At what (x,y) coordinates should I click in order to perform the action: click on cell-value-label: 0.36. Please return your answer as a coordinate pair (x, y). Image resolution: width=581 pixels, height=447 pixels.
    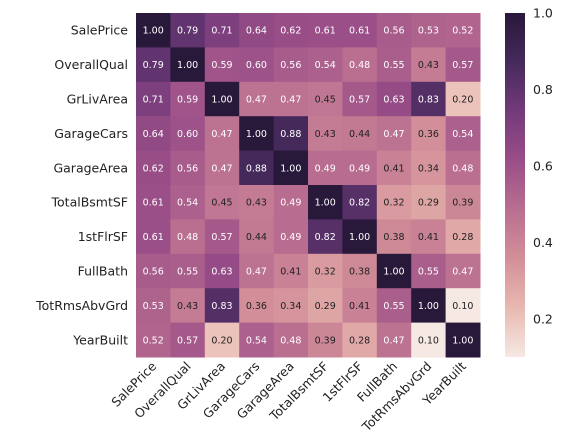
    Looking at the image, I should click on (428, 134).